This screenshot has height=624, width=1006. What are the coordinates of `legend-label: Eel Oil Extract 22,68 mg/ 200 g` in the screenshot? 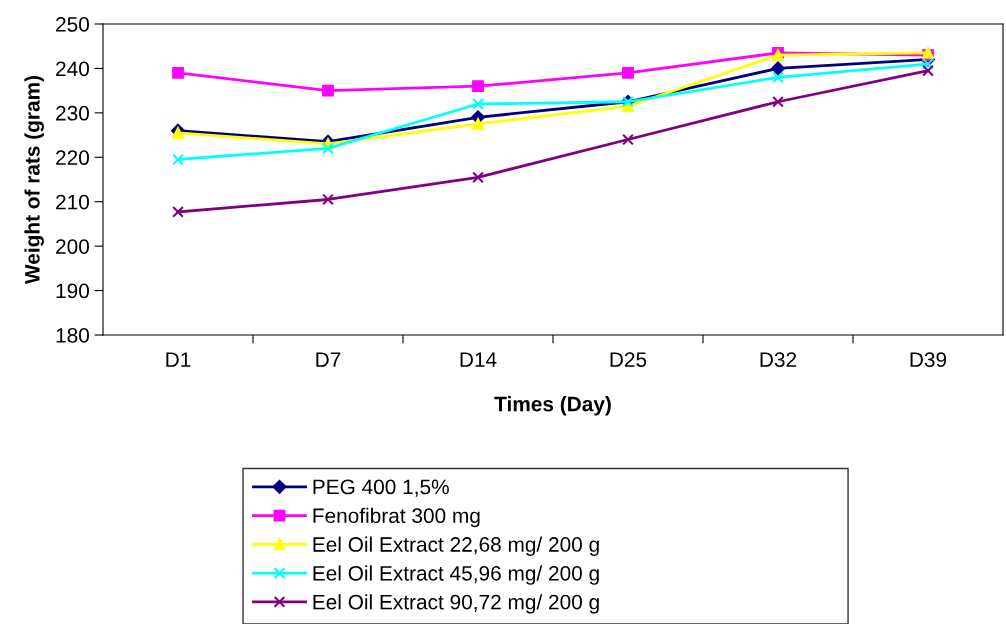 It's located at (456, 546).